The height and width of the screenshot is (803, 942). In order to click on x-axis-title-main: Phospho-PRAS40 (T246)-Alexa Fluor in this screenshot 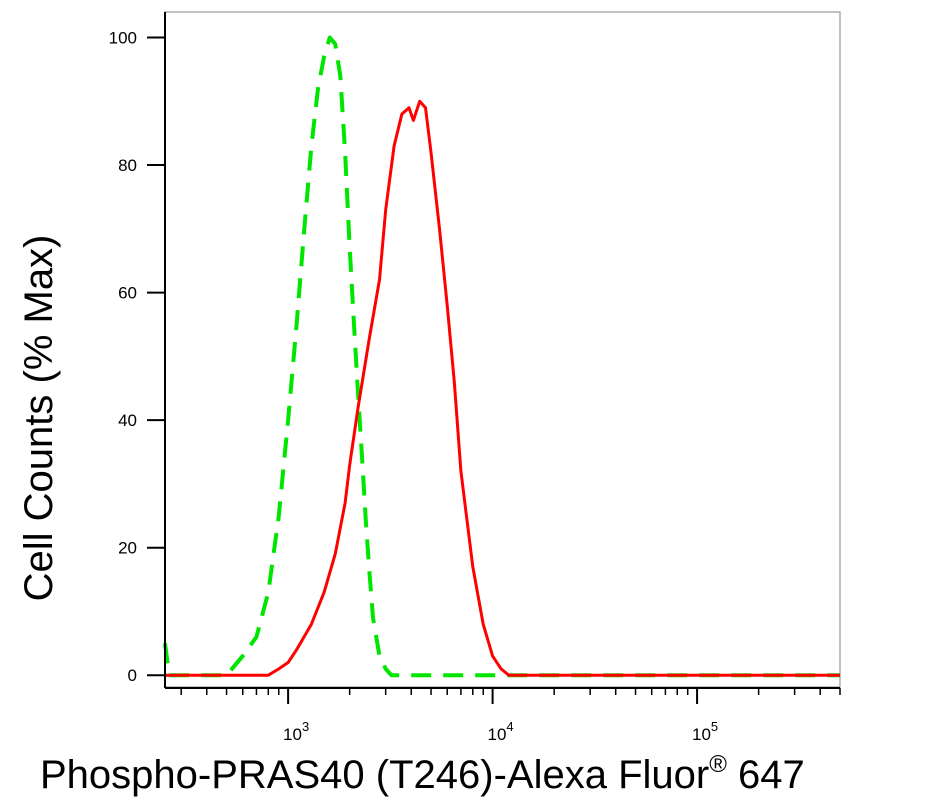, I will do `click(374, 775)`.